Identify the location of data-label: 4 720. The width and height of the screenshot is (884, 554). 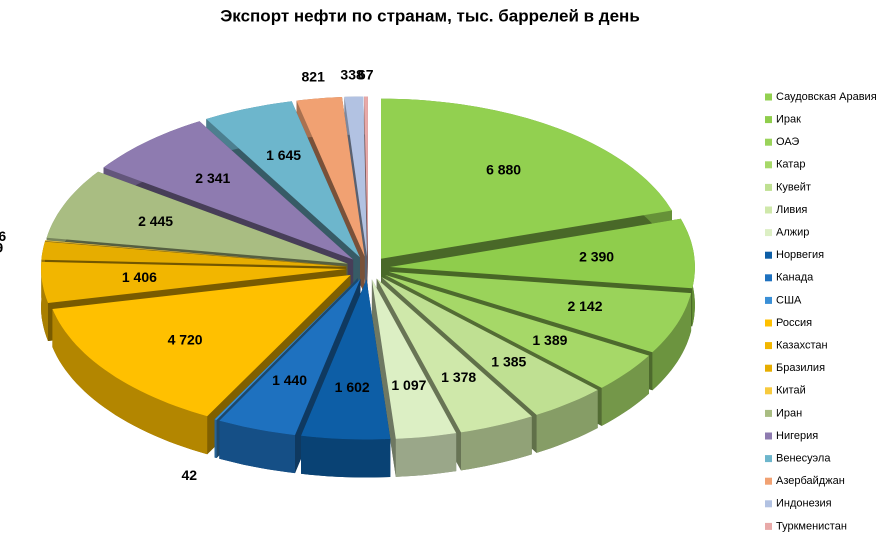
(185, 339).